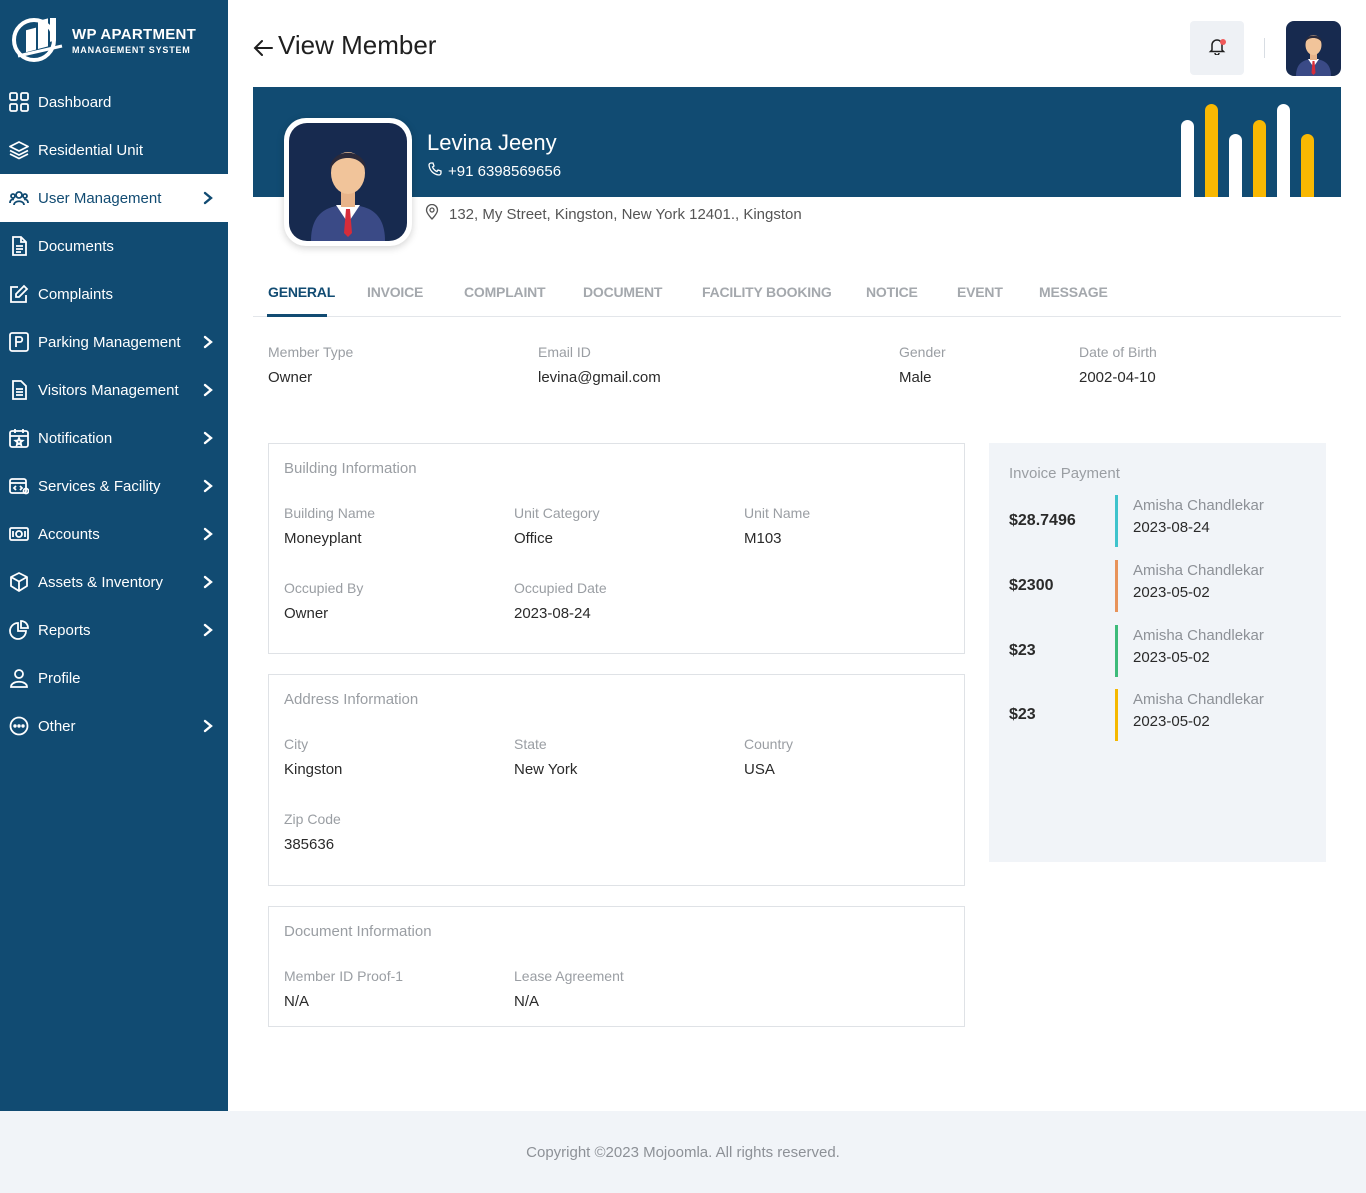  I want to click on building-logo-icon, so click(40, 37).